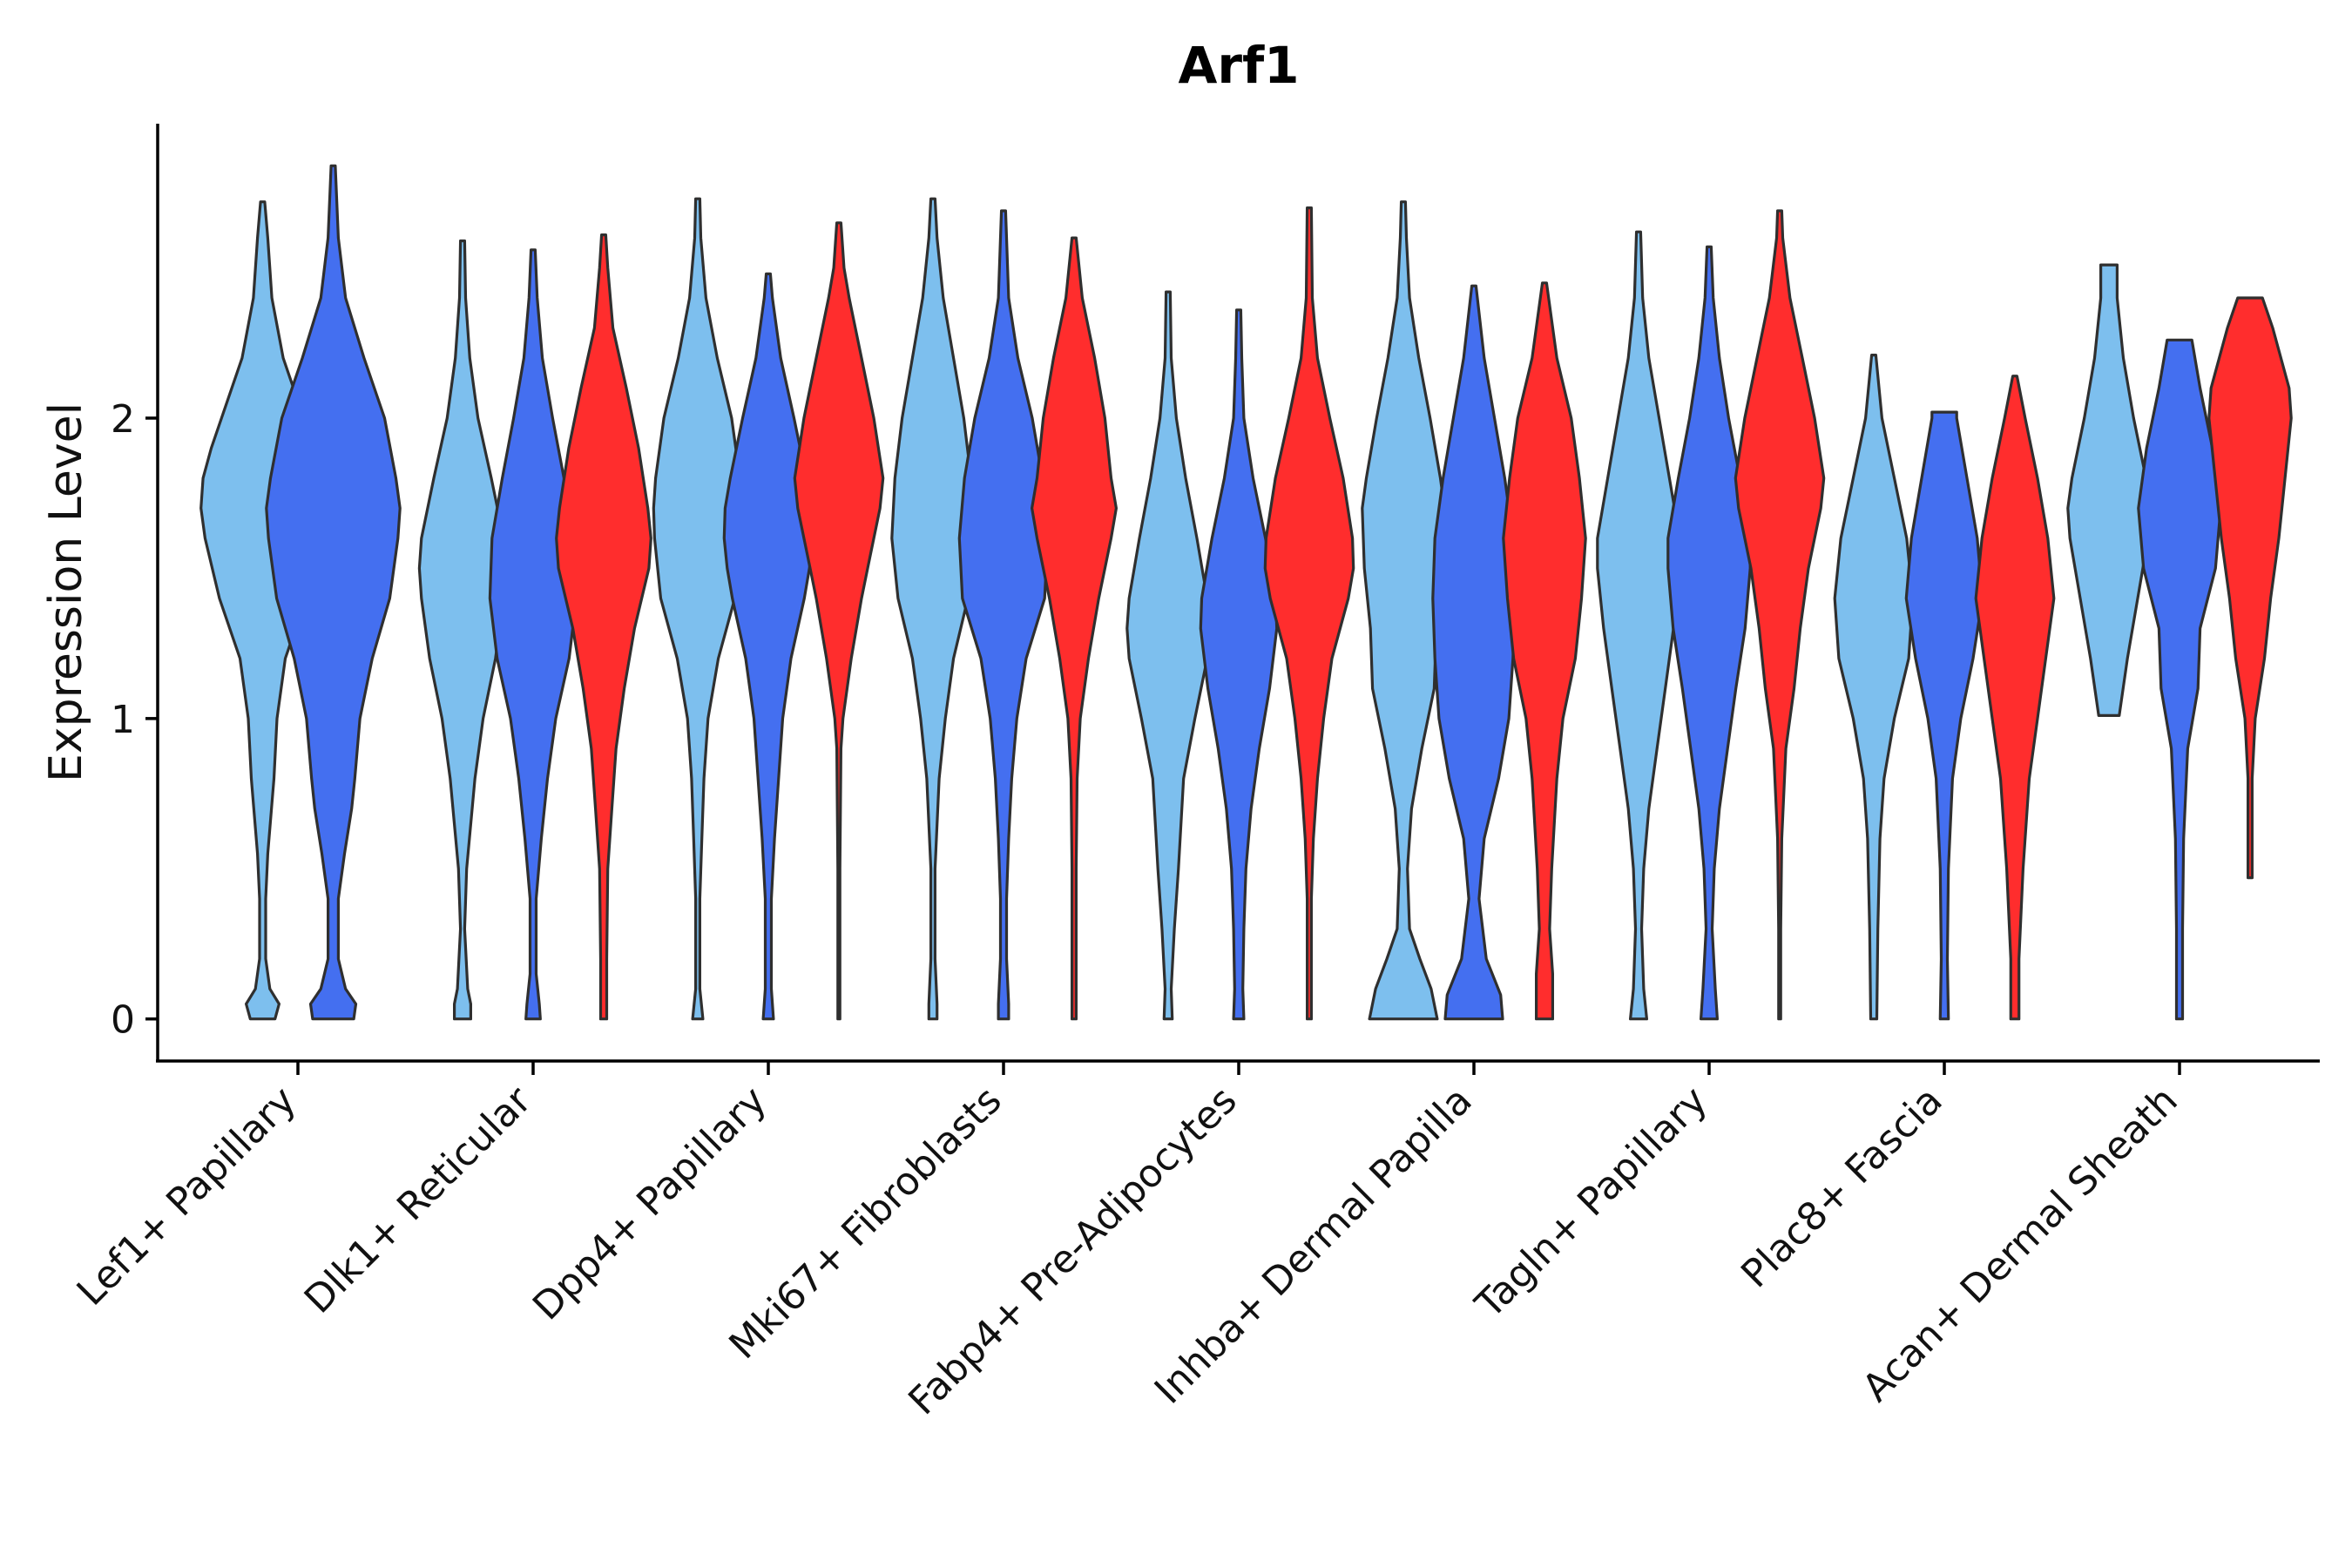 Image resolution: width=2352 pixels, height=1568 pixels. Describe the element at coordinates (1842, 1187) in the screenshot. I see `x-tick-label-8: Plac8+ Fascia` at that location.